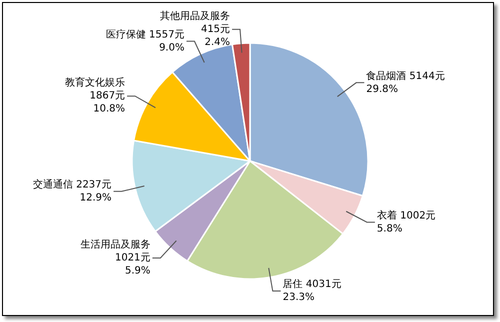  I want to click on slice-label: 交通通信 2237元 12.9%, so click(72, 191).